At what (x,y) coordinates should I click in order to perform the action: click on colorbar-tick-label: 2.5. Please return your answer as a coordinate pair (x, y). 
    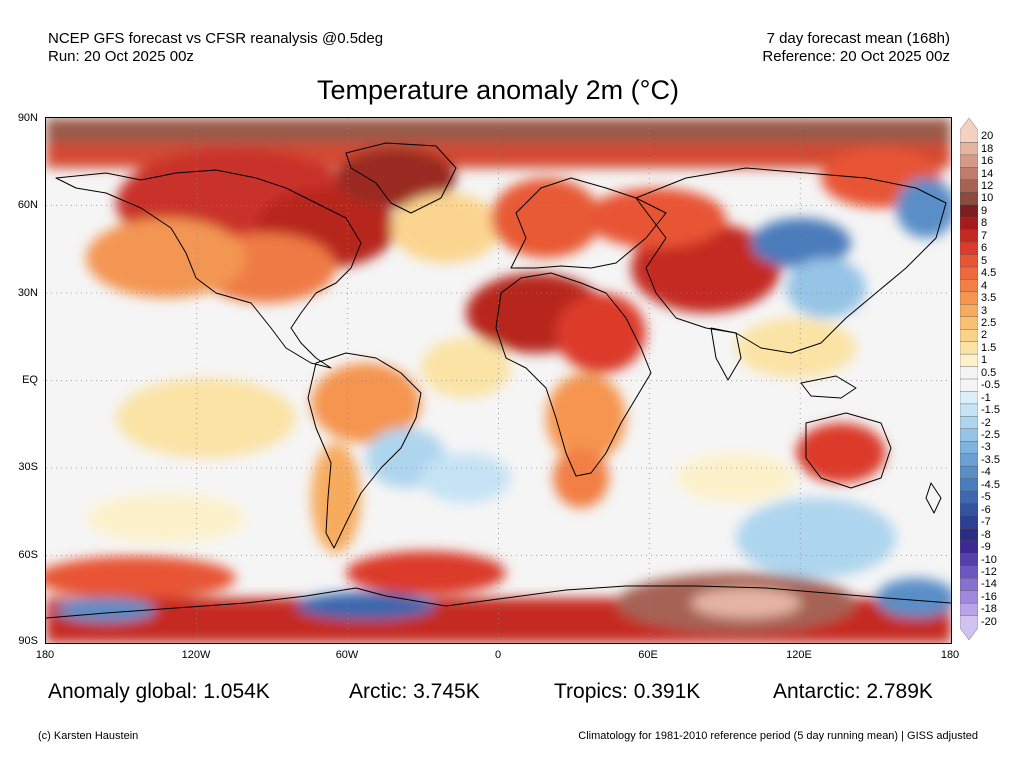
    Looking at the image, I should click on (989, 322).